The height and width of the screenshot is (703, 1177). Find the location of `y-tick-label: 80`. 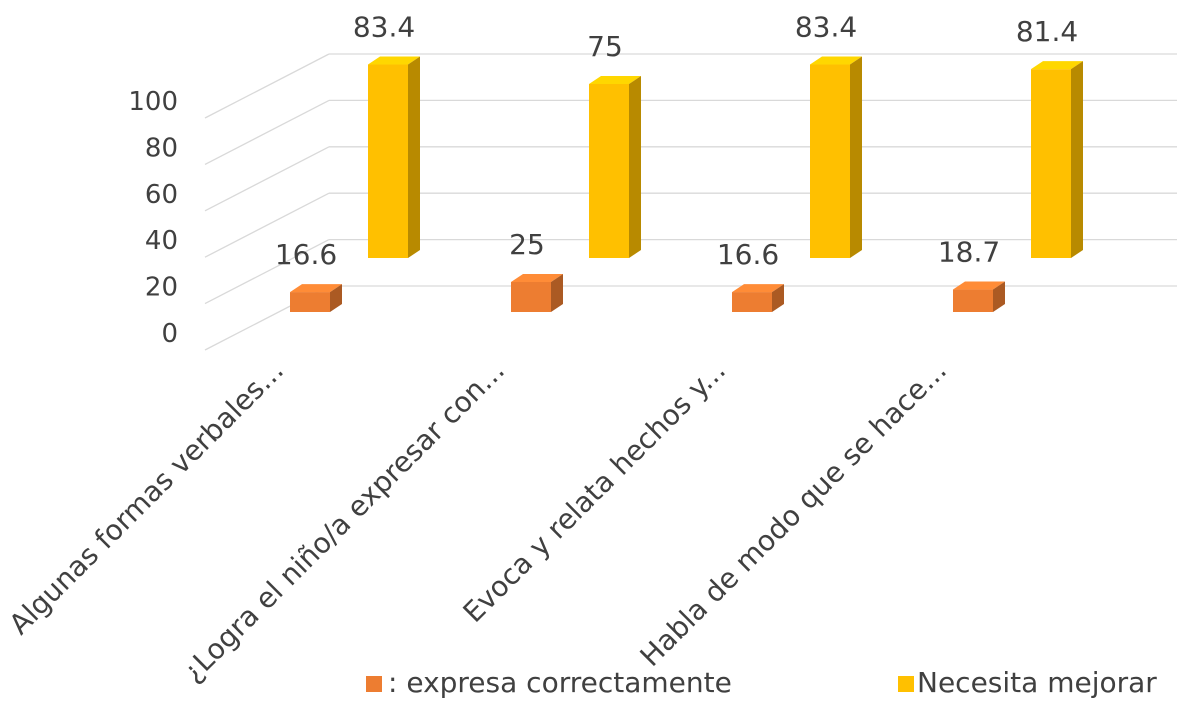

y-tick-label: 80 is located at coordinates (161, 148).